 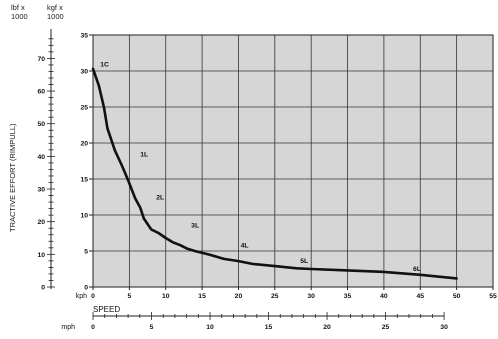 What do you see at coordinates (327, 327) in the screenshot?
I see `mph-tick-label: 20` at bounding box center [327, 327].